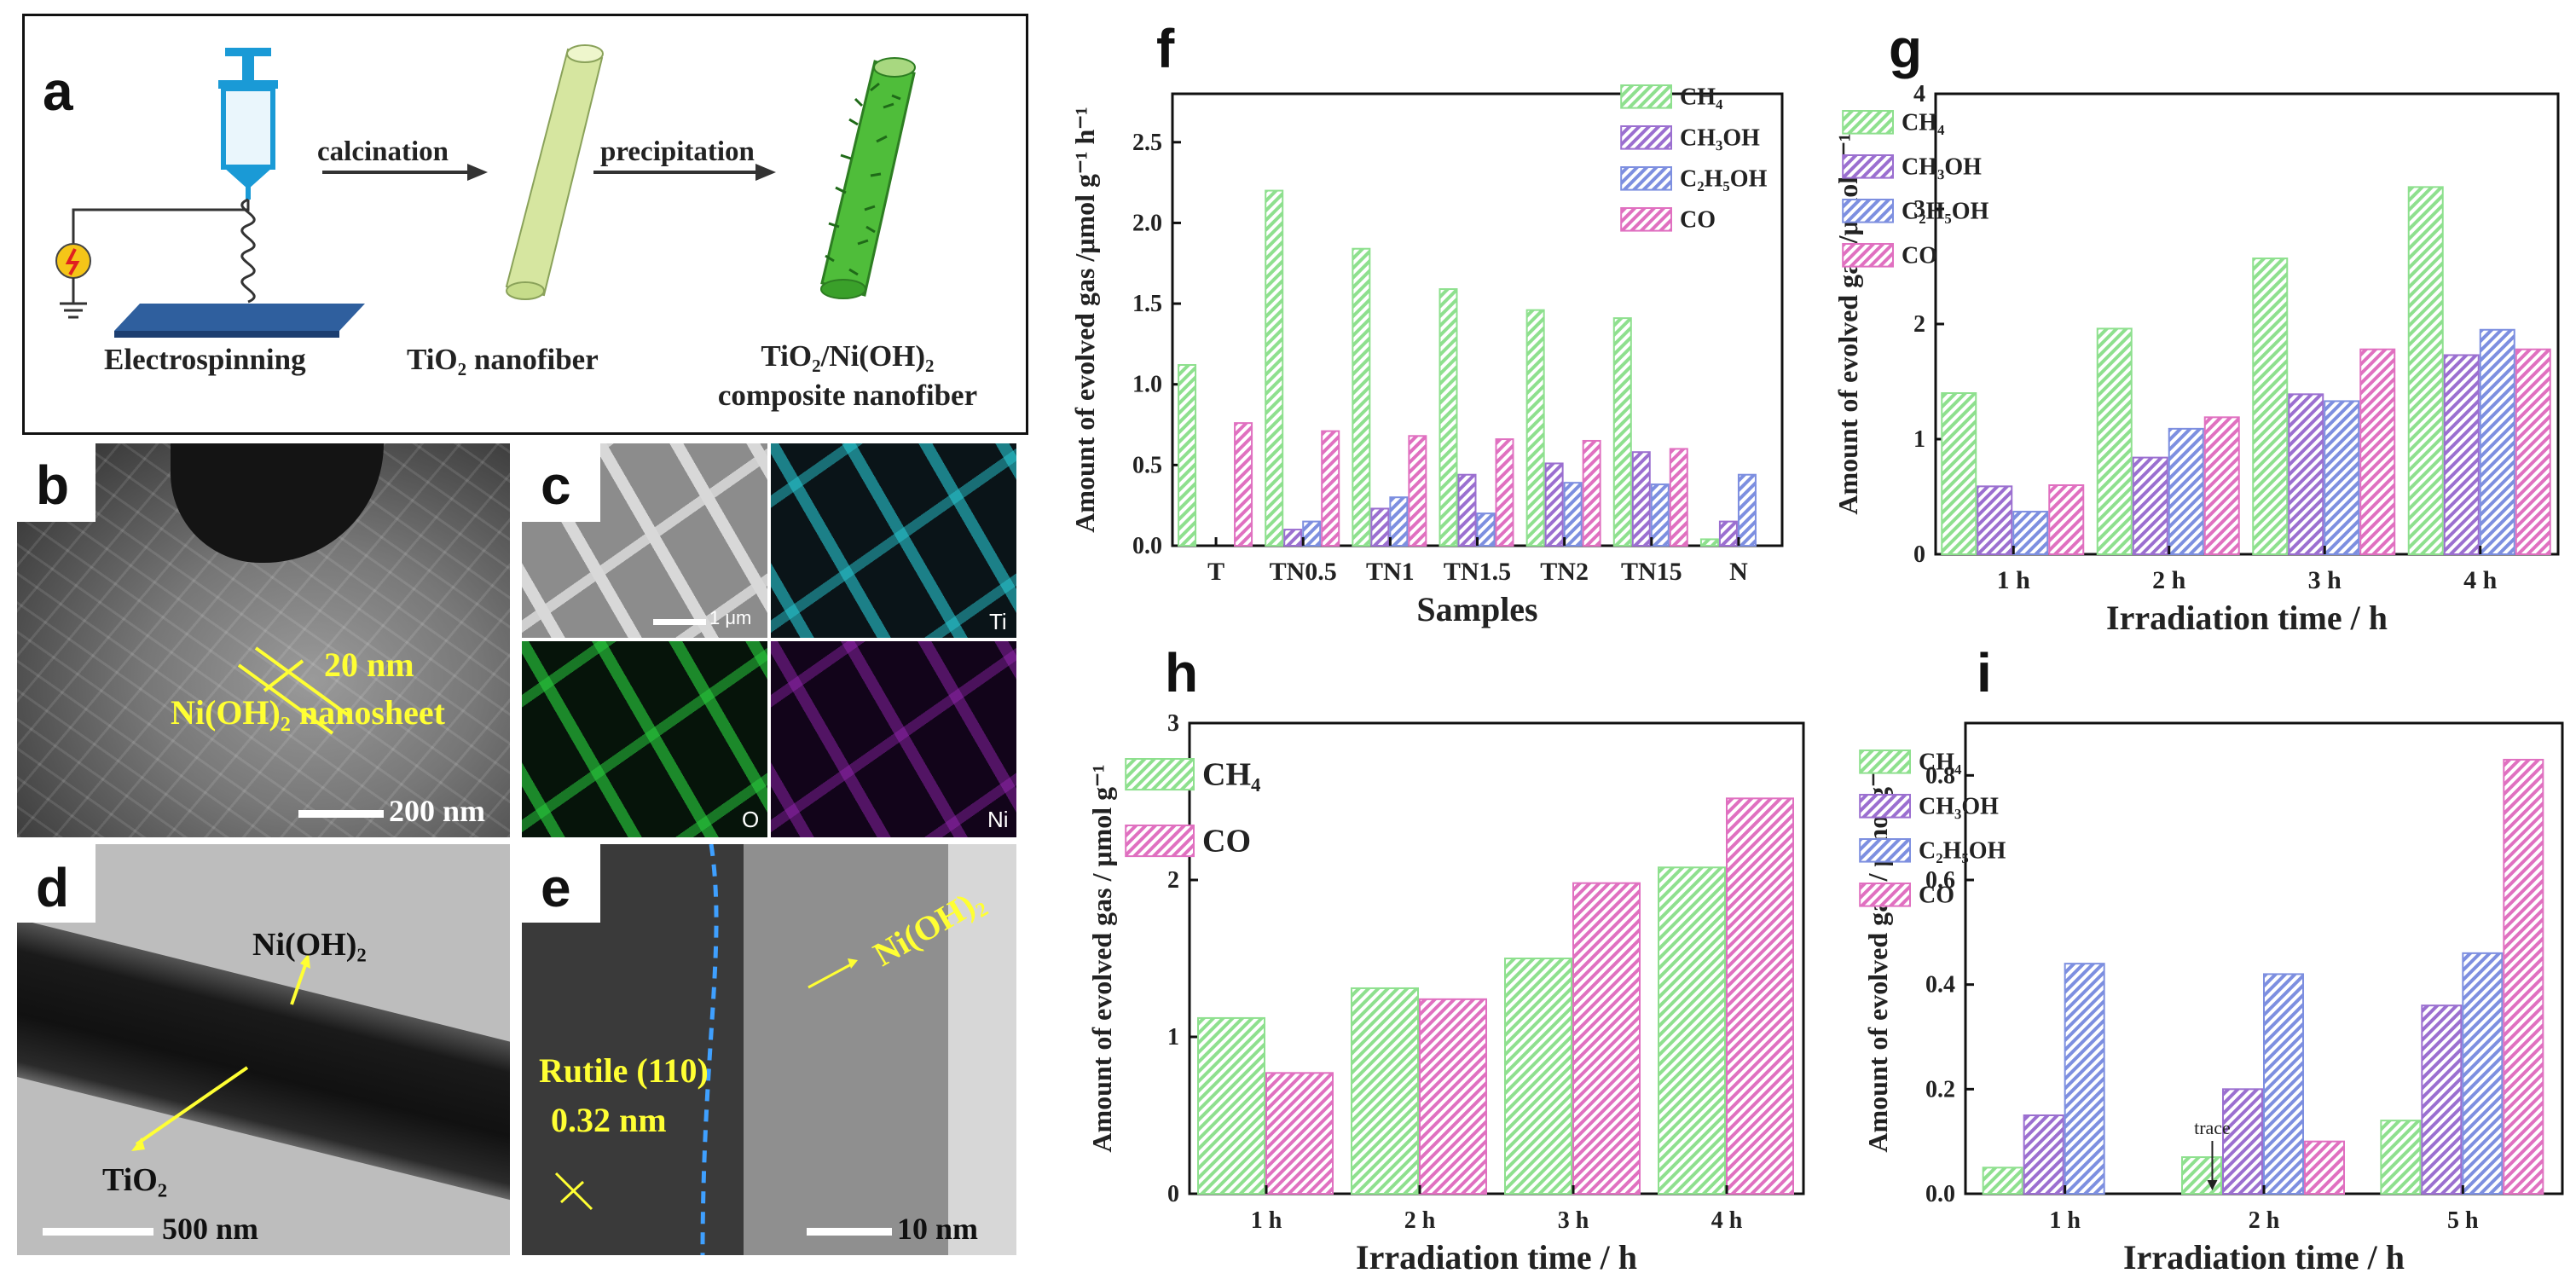 This screenshot has height=1285, width=2576. What do you see at coordinates (894, 739) in the screenshot?
I see `eds-map-ni` at bounding box center [894, 739].